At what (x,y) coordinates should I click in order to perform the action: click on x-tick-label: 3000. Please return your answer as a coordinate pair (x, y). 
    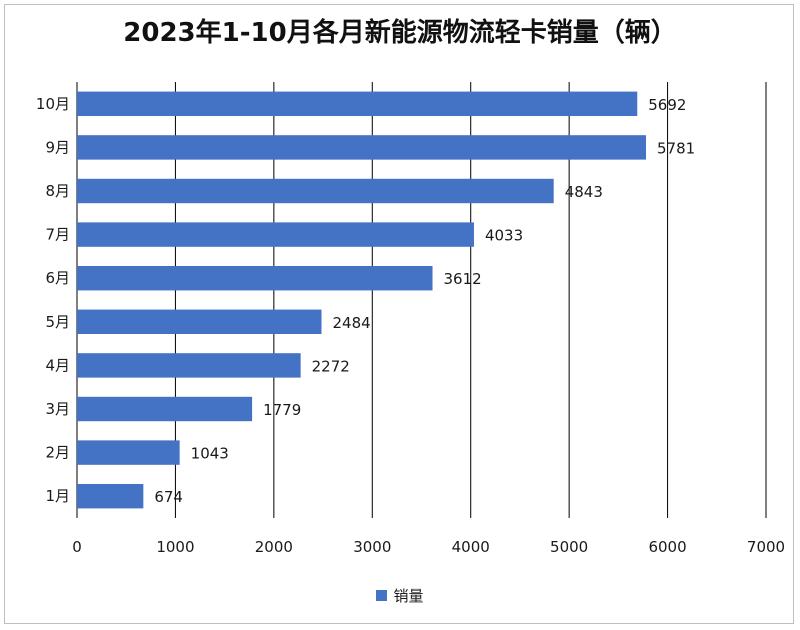
    Looking at the image, I should click on (372, 547).